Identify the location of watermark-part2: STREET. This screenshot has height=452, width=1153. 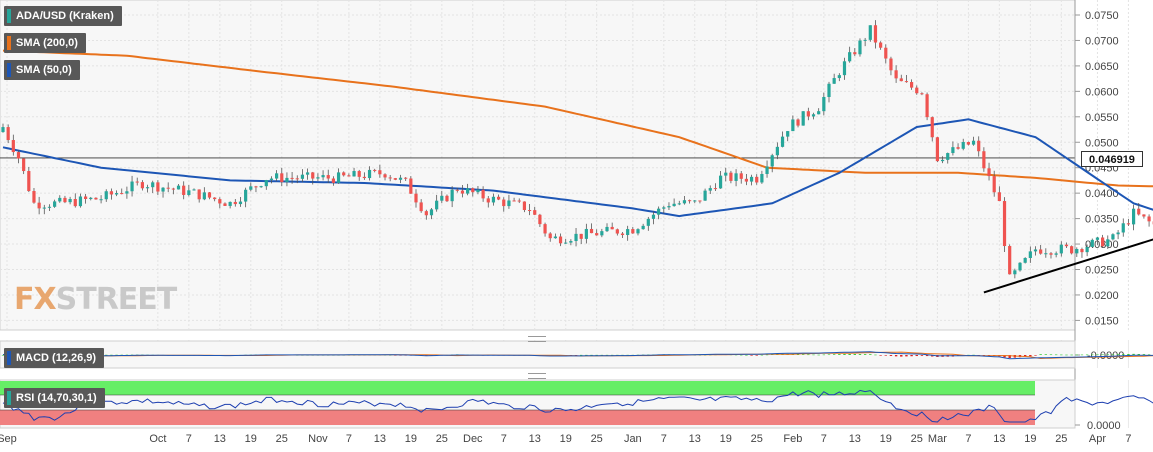
(116, 299).